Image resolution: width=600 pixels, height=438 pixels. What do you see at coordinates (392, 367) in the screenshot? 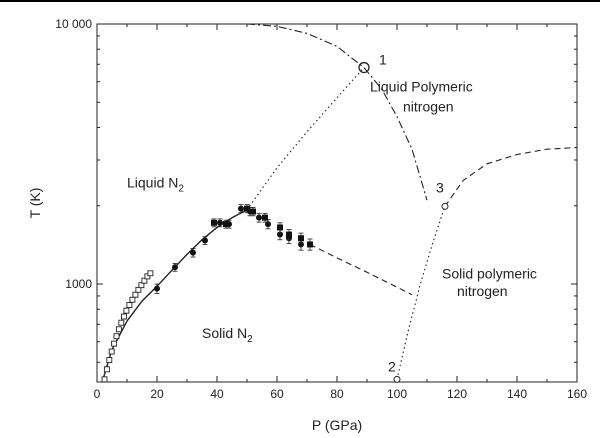
I see `point-label: 2` at bounding box center [392, 367].